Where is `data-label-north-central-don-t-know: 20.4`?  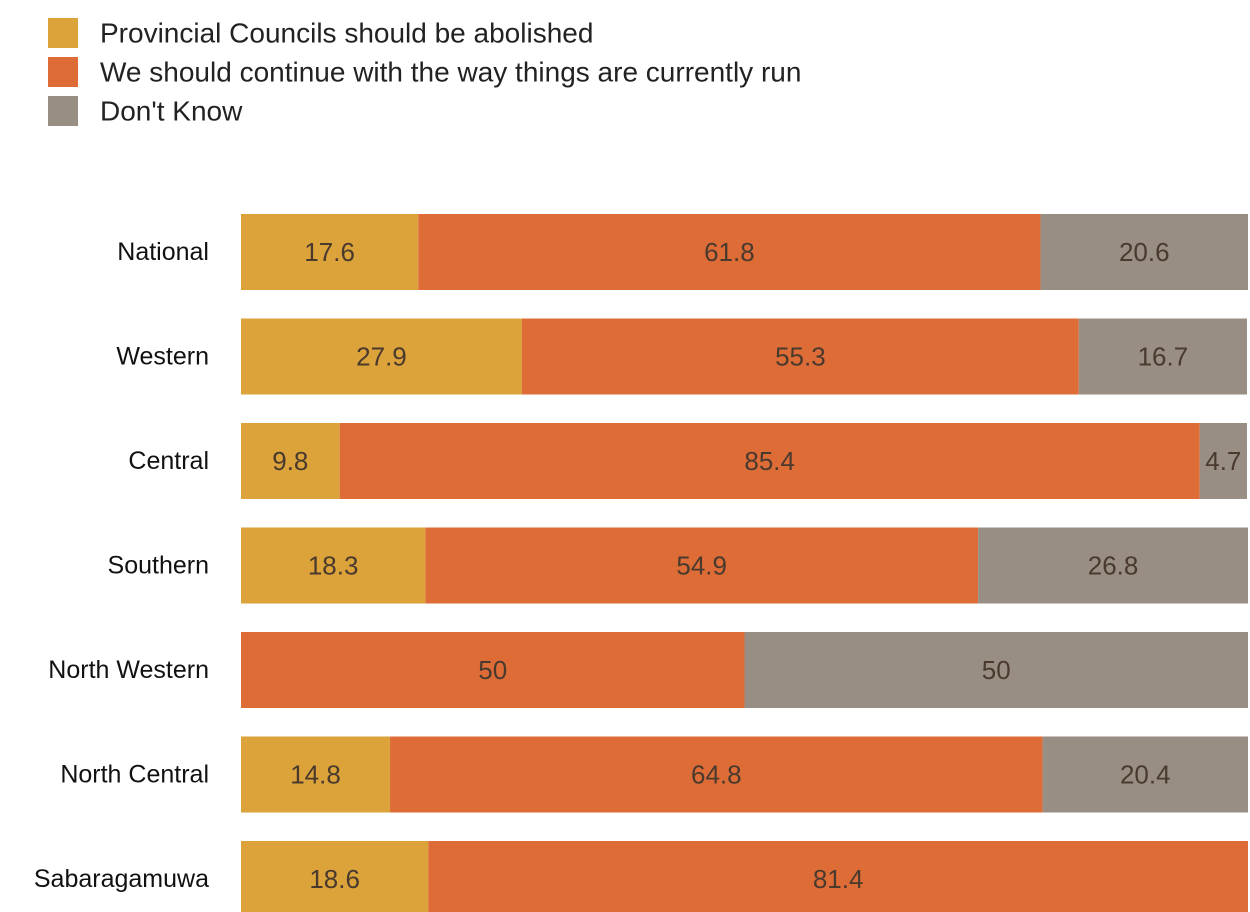 data-label-north-central-don-t-know: 20.4 is located at coordinates (1145, 775).